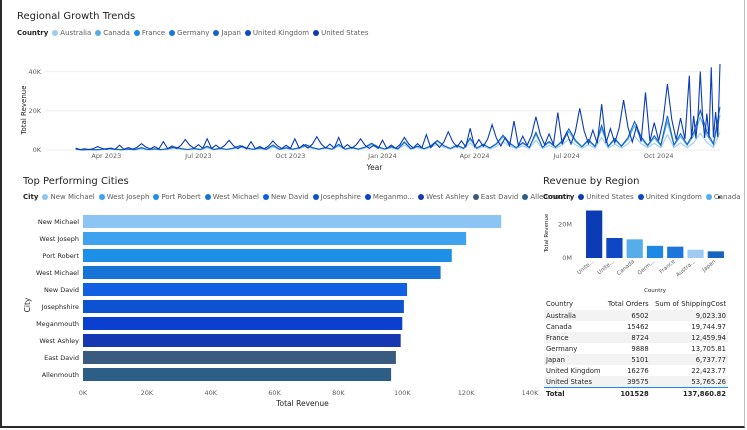  Describe the element at coordinates (267, 255) in the screenshot. I see `bar-port-robert` at that location.